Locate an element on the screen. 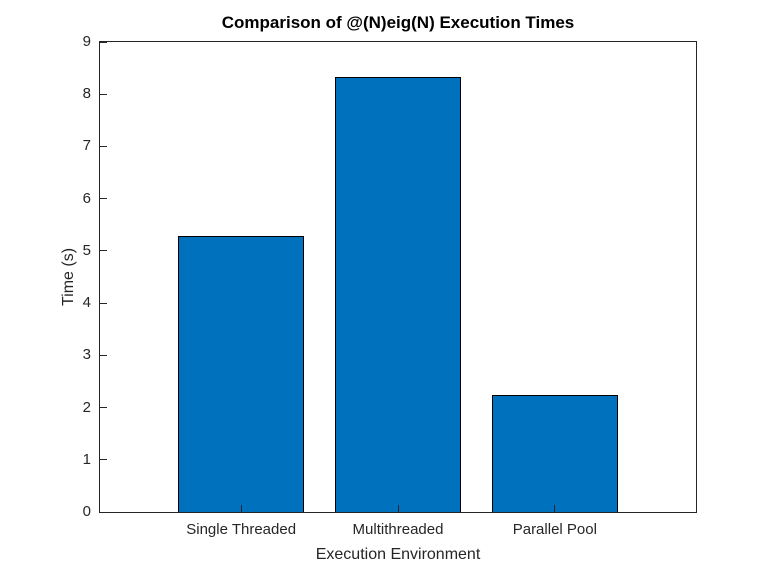  y-tick-label: 9 is located at coordinates (86, 41).